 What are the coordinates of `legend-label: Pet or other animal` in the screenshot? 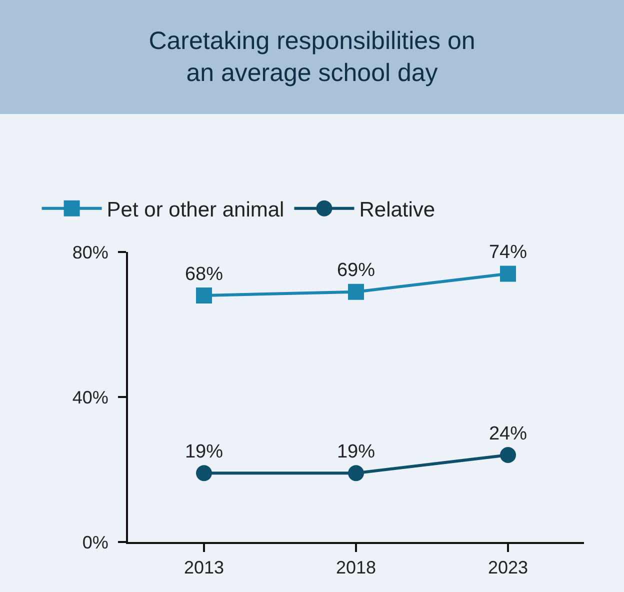 It's located at (195, 210).